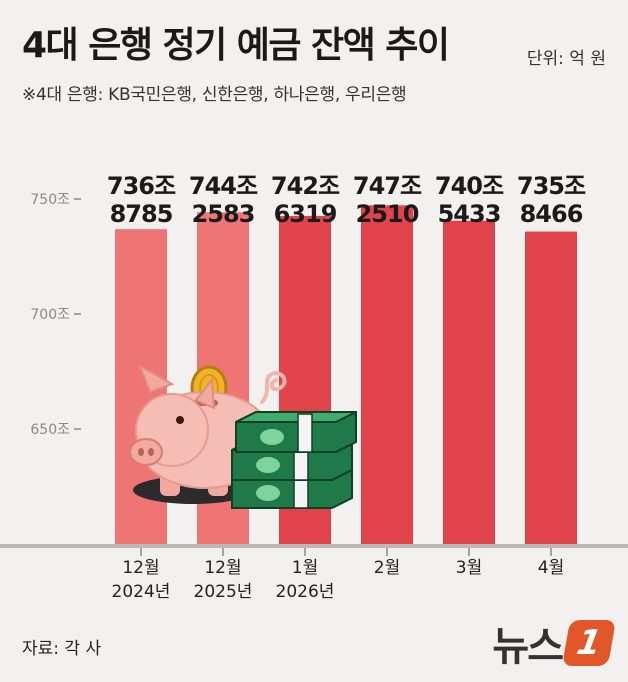 This screenshot has height=682, width=628. What do you see at coordinates (141, 592) in the screenshot?
I see `x-tick-label-year: 2024년` at bounding box center [141, 592].